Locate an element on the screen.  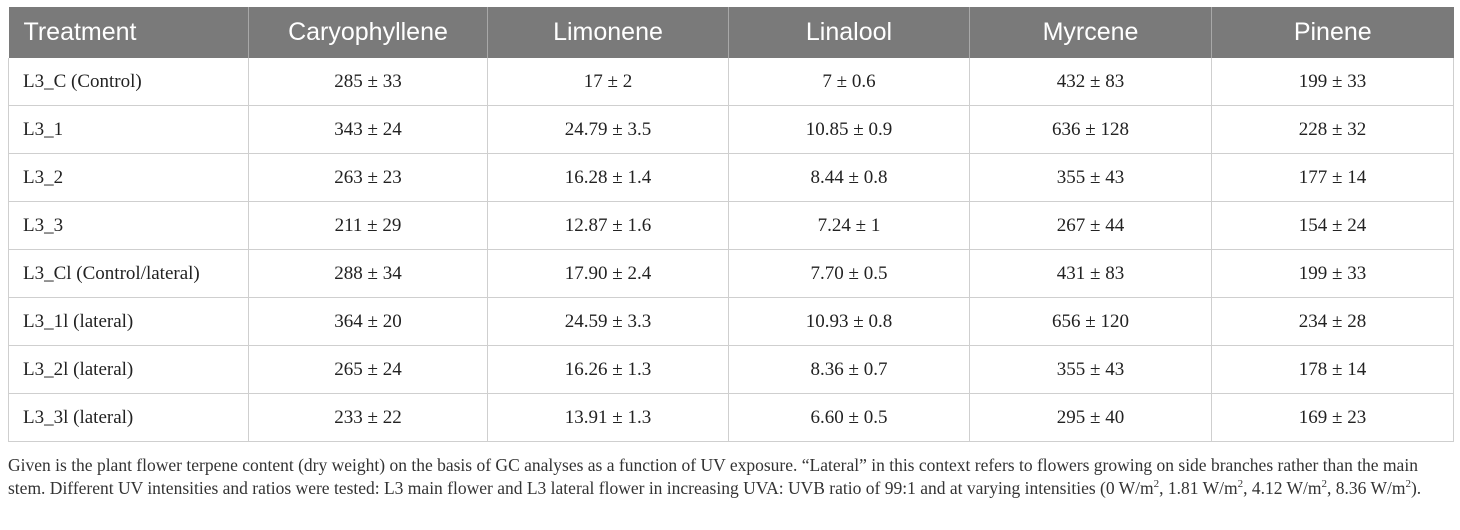
value-cell: 636 ± 128 is located at coordinates (1091, 130).